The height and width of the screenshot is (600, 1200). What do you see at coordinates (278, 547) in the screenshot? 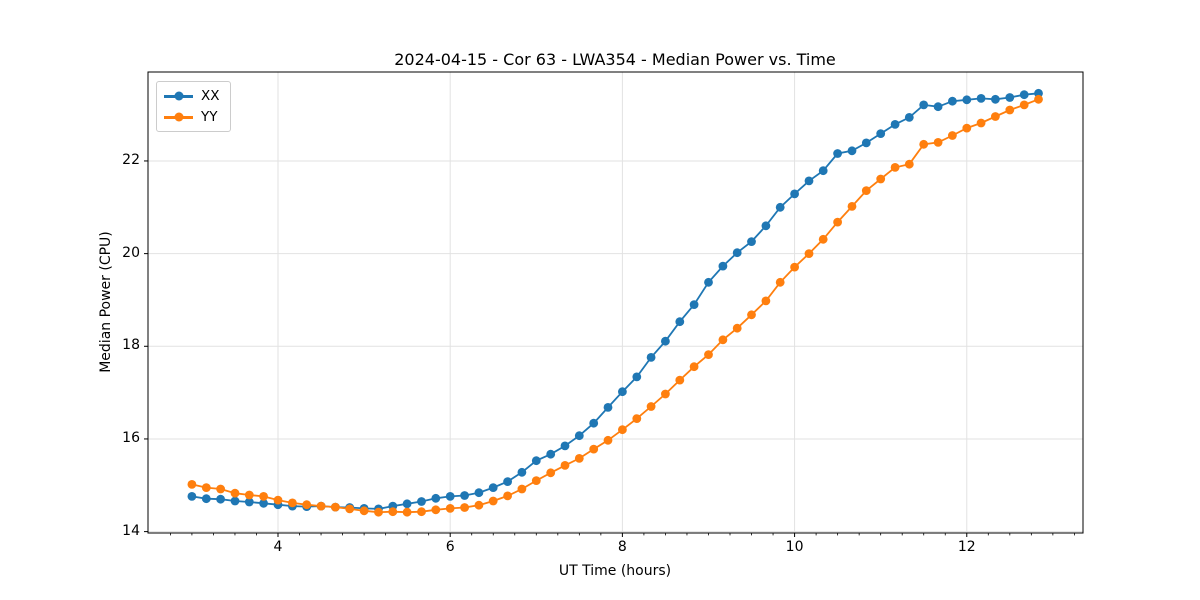
I see `x-tick-label: 4` at bounding box center [278, 547].